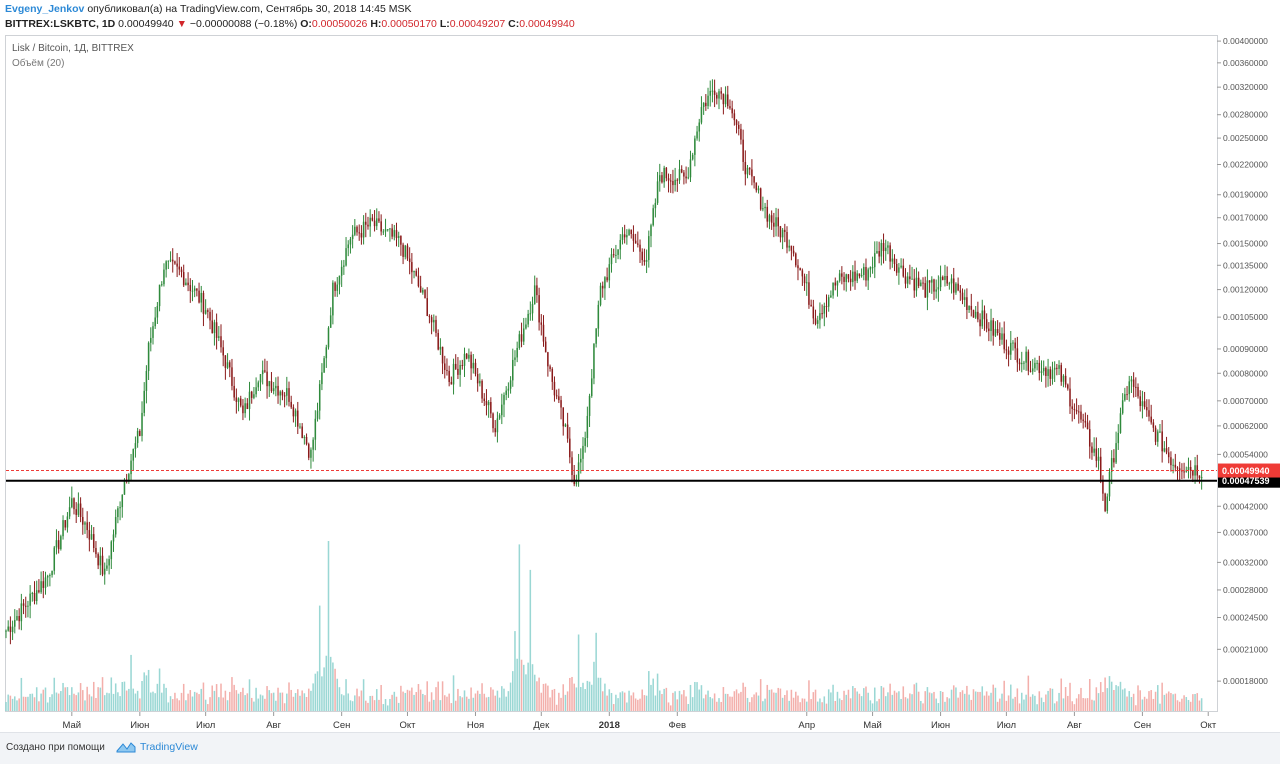  What do you see at coordinates (38, 63) in the screenshot?
I see `volume-legend: Объём (20)` at bounding box center [38, 63].